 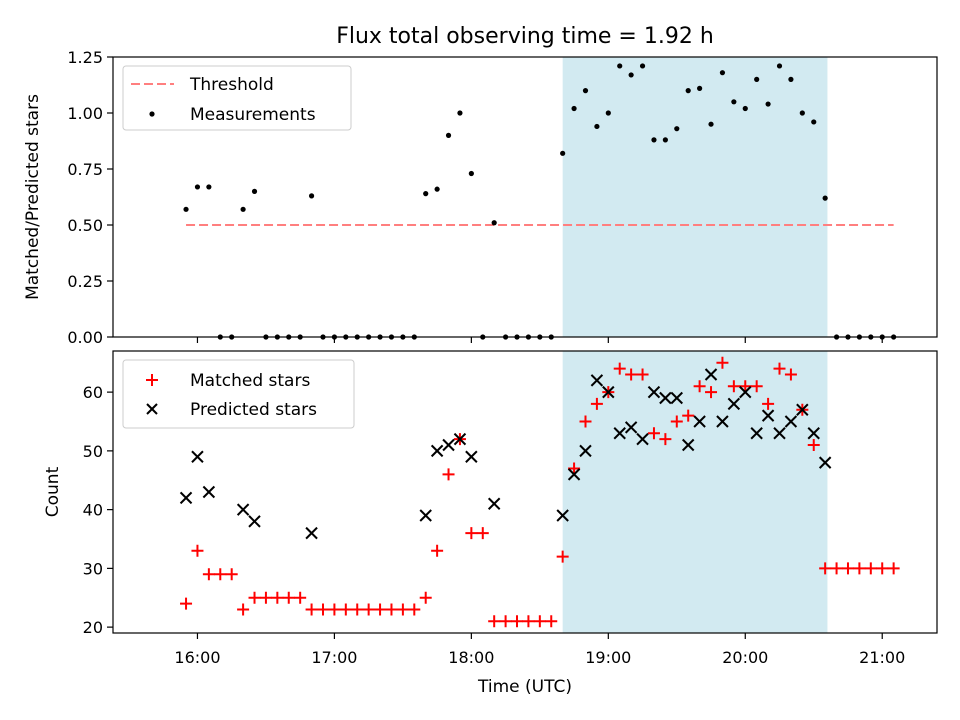 What do you see at coordinates (253, 410) in the screenshot?
I see `legend-predicted-label: Predicted stars` at bounding box center [253, 410].